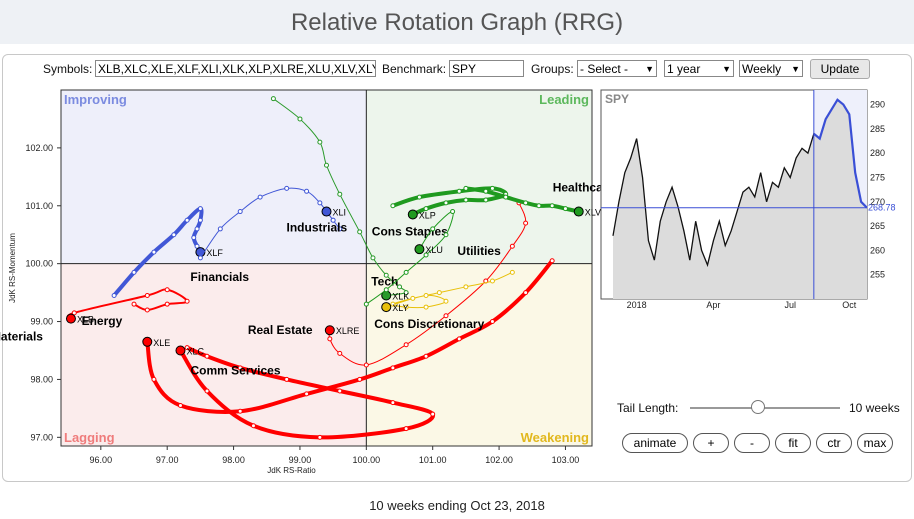 The image size is (914, 519). I want to click on head-xlre, so click(329, 330).